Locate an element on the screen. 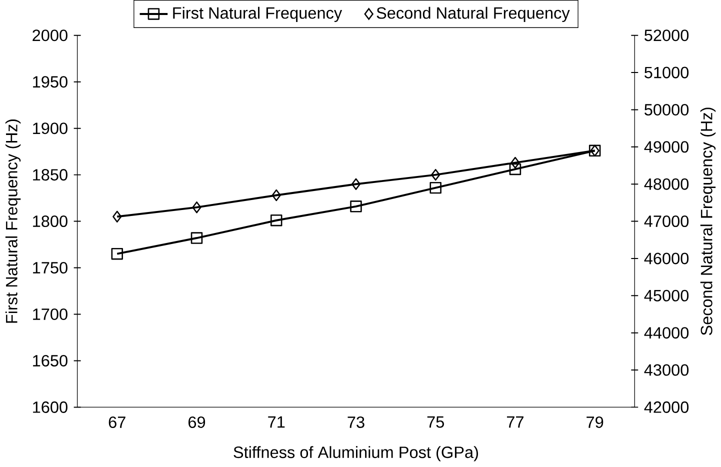  y-tick-label: 1850 is located at coordinates (50, 175).